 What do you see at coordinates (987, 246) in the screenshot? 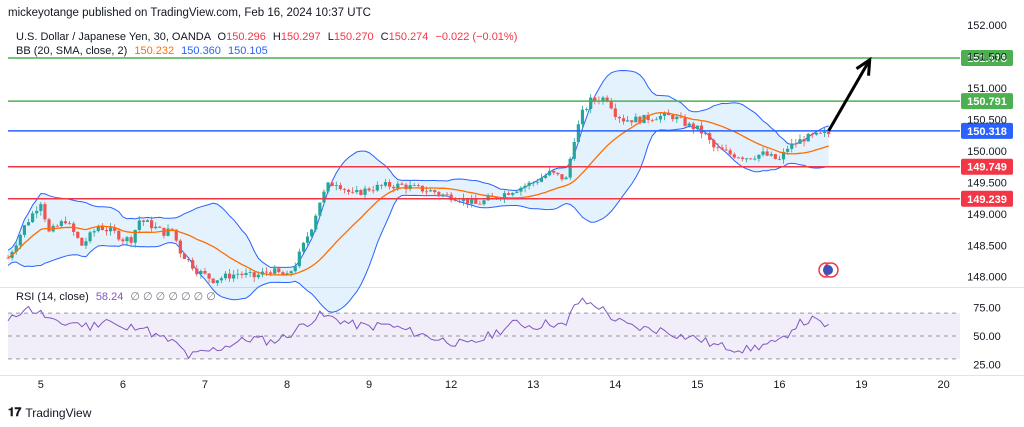
I see `price-tick-148.500: 148.500` at bounding box center [987, 246].